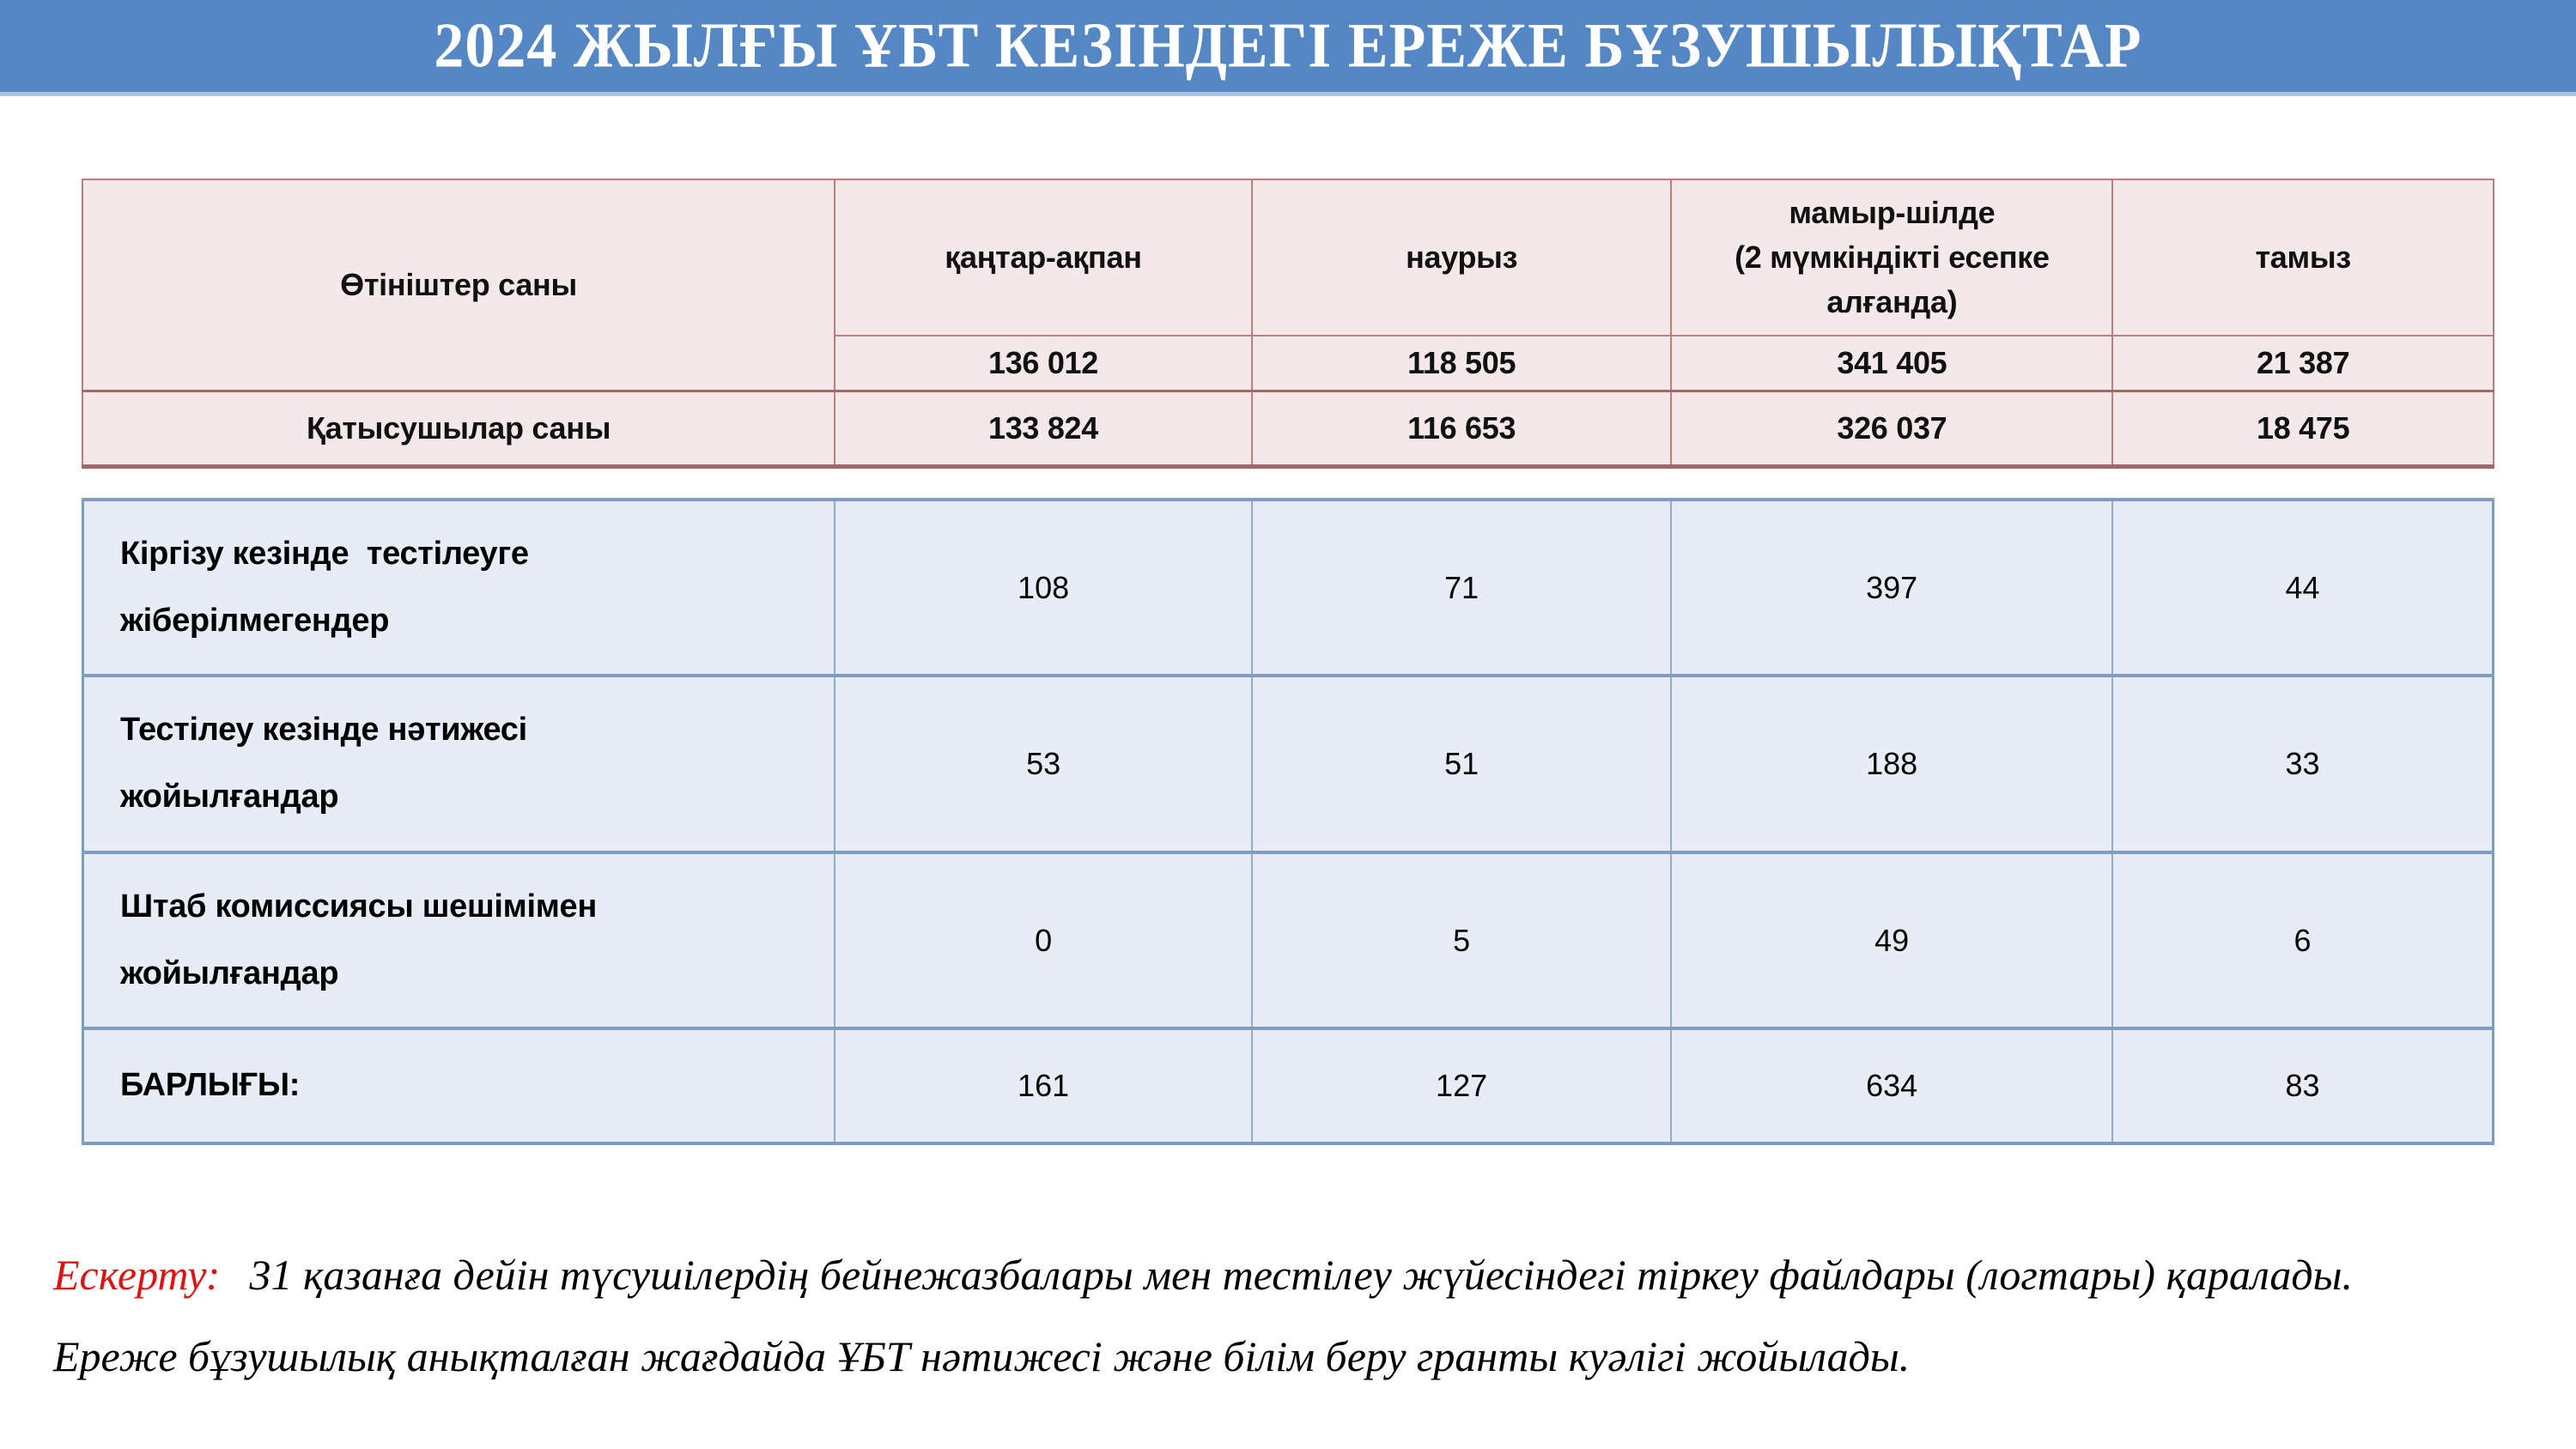 The image size is (2576, 1449). What do you see at coordinates (1043, 429) in the screenshot?
I see `participants-value-cell: 133 824` at bounding box center [1043, 429].